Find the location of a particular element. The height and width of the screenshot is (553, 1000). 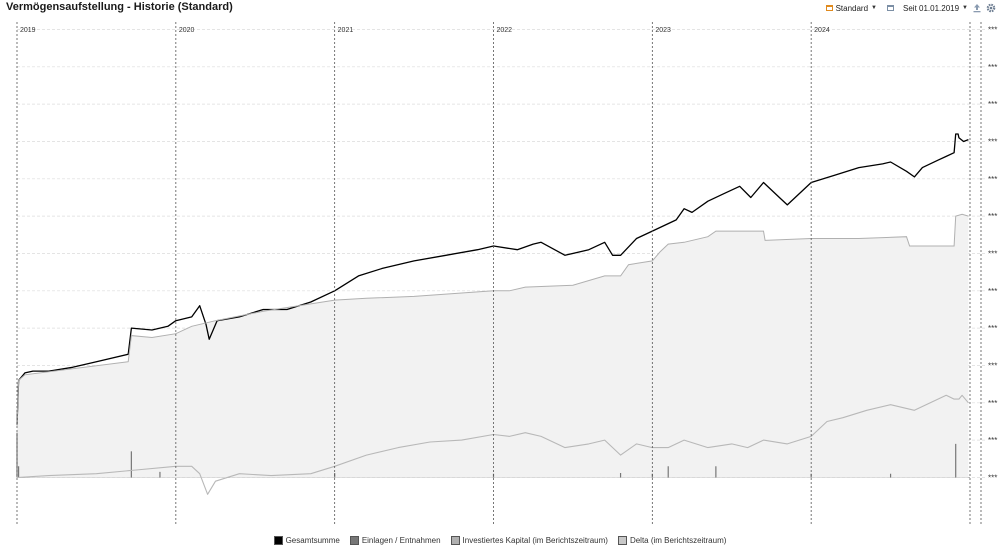

legend-item-delta: Delta (im Berichtszeitraum) is located at coordinates (672, 540).